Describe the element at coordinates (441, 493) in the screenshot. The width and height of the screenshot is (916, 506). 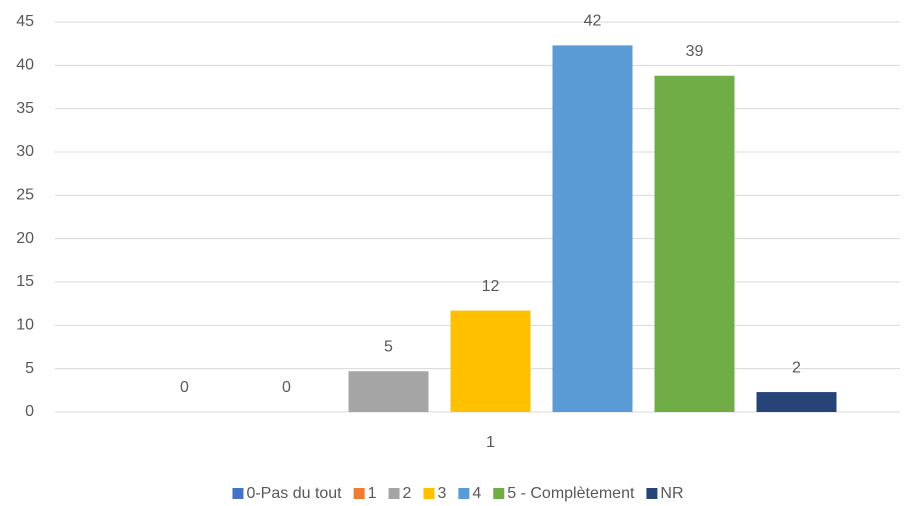
I see `legend-label: 3` at that location.